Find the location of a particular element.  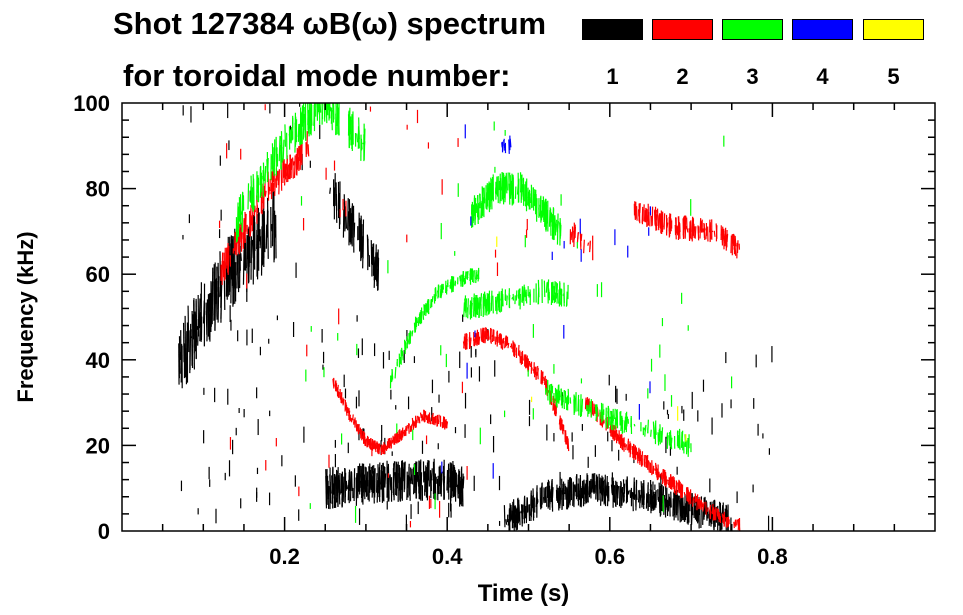

y-tick-label: 20 is located at coordinates (98, 445).